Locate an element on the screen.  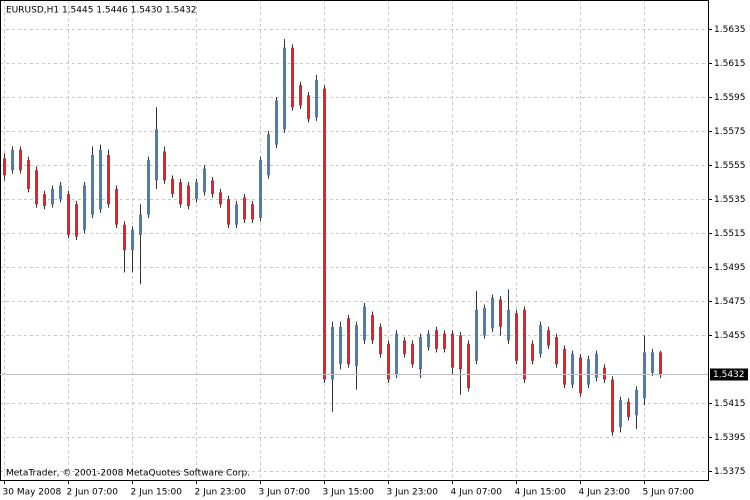
y-tick-label: 1.5595 is located at coordinates (730, 98).